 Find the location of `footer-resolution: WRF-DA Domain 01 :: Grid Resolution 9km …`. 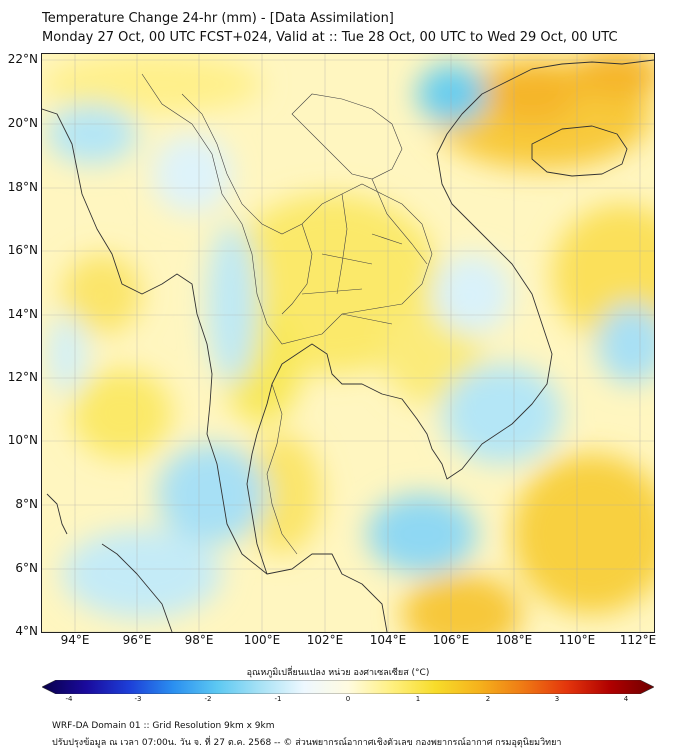

footer-resolution: WRF-DA Domain 01 :: Grid Resolution 9km … is located at coordinates (163, 726).